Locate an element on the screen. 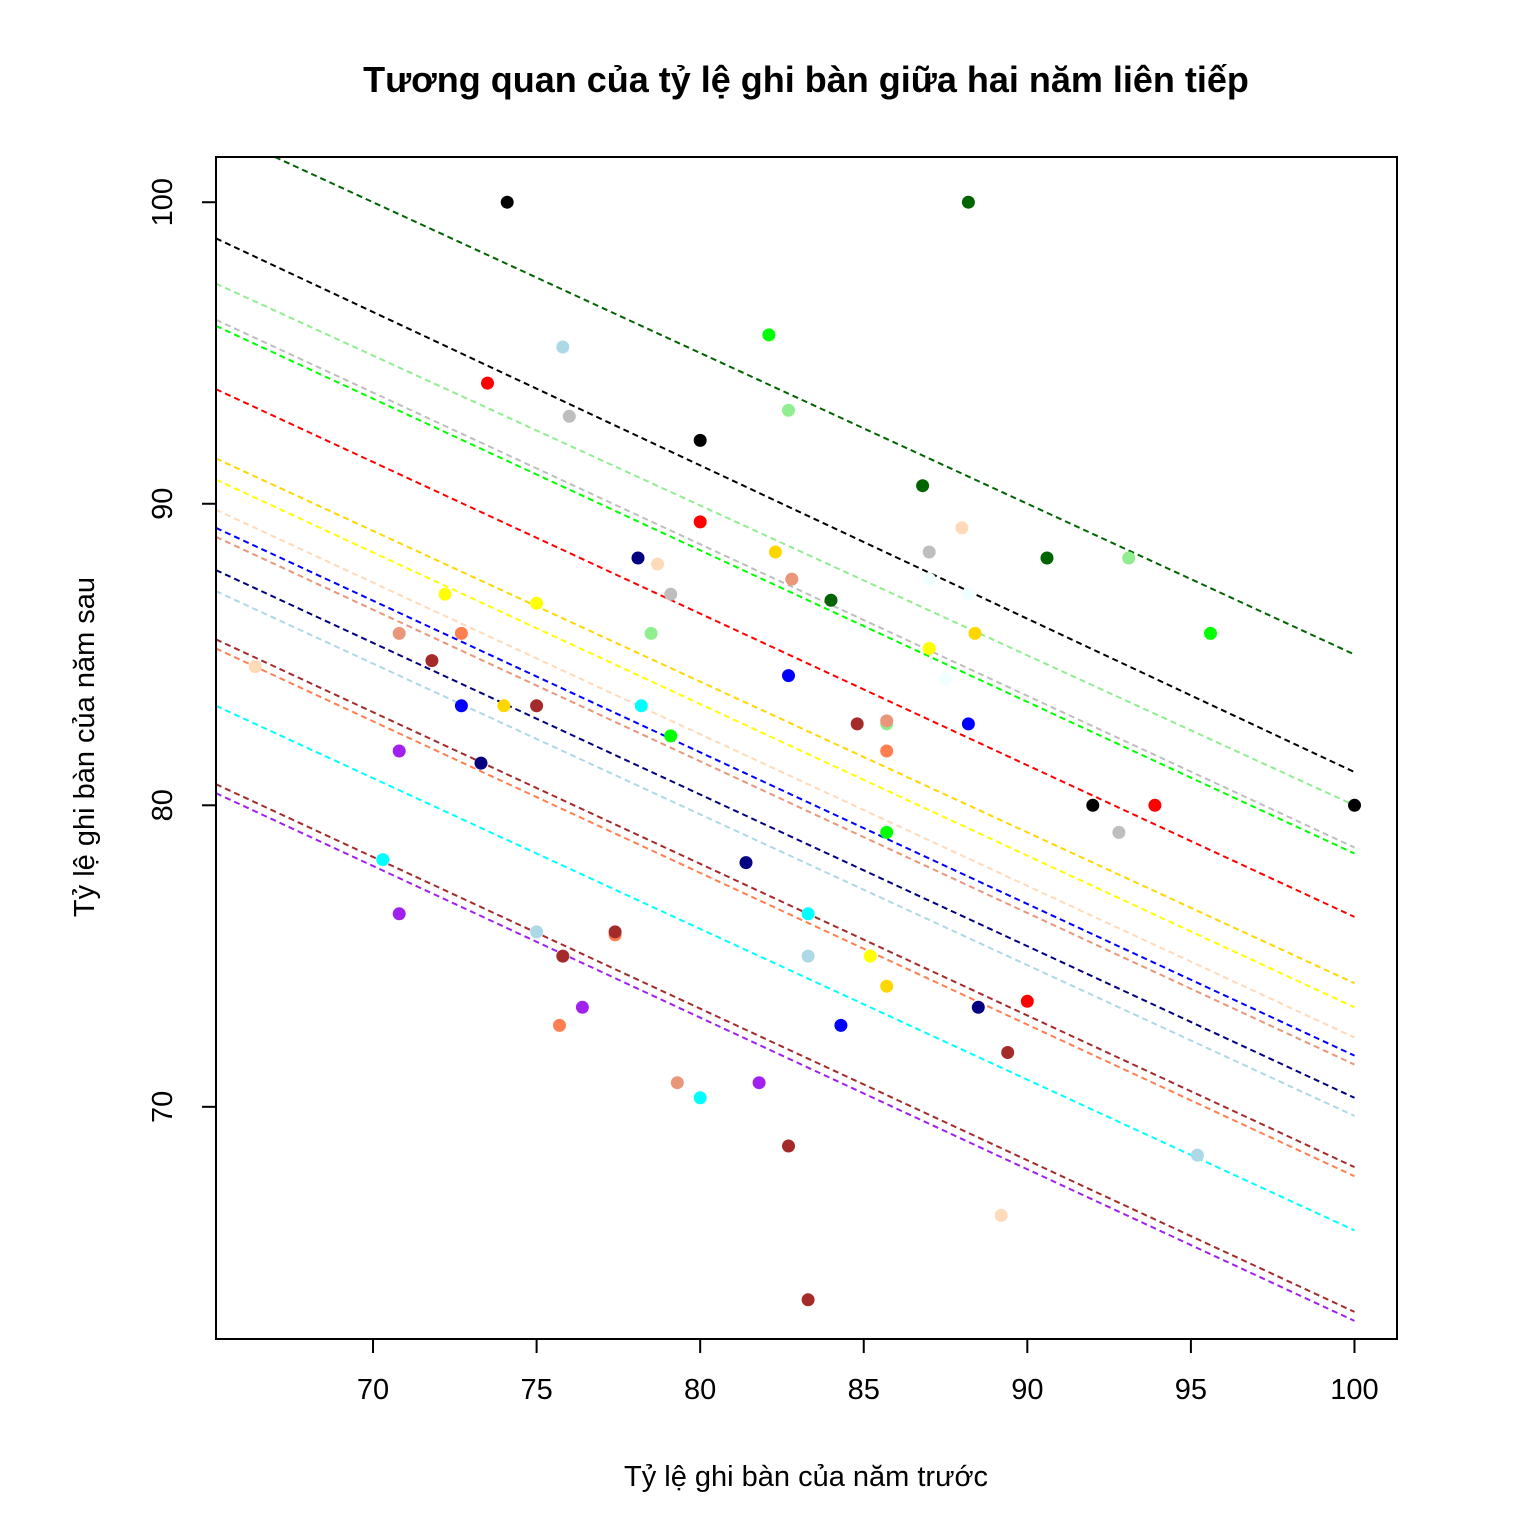  x-tick-label-100: 100 is located at coordinates (1354, 1390).